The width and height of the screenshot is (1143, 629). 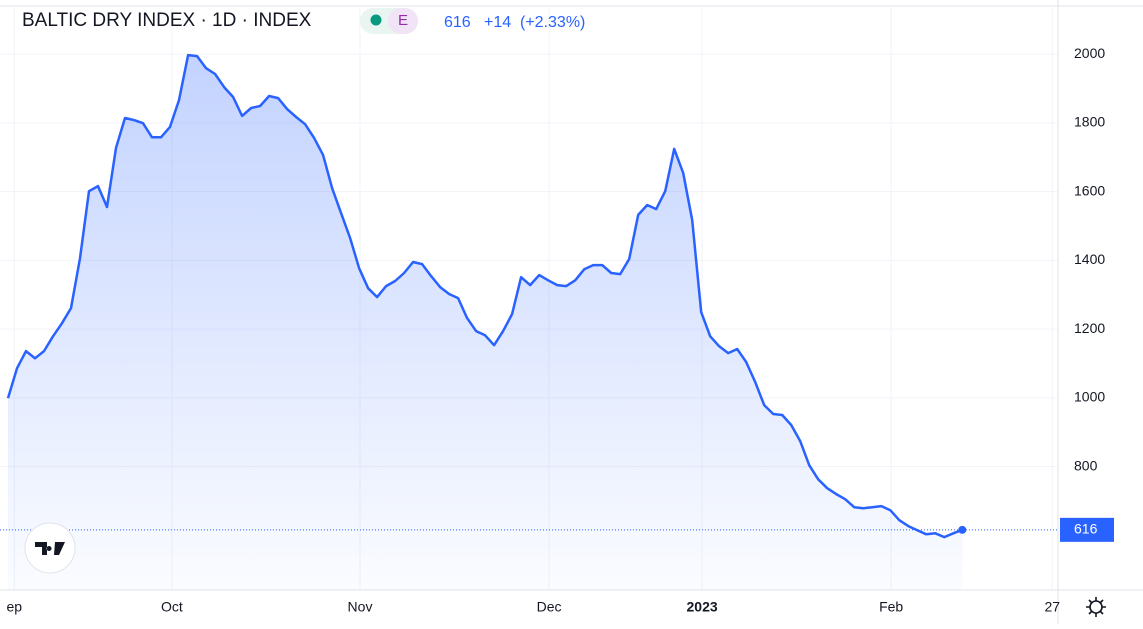 What do you see at coordinates (376, 20) in the screenshot?
I see `market-open-dot` at bounding box center [376, 20].